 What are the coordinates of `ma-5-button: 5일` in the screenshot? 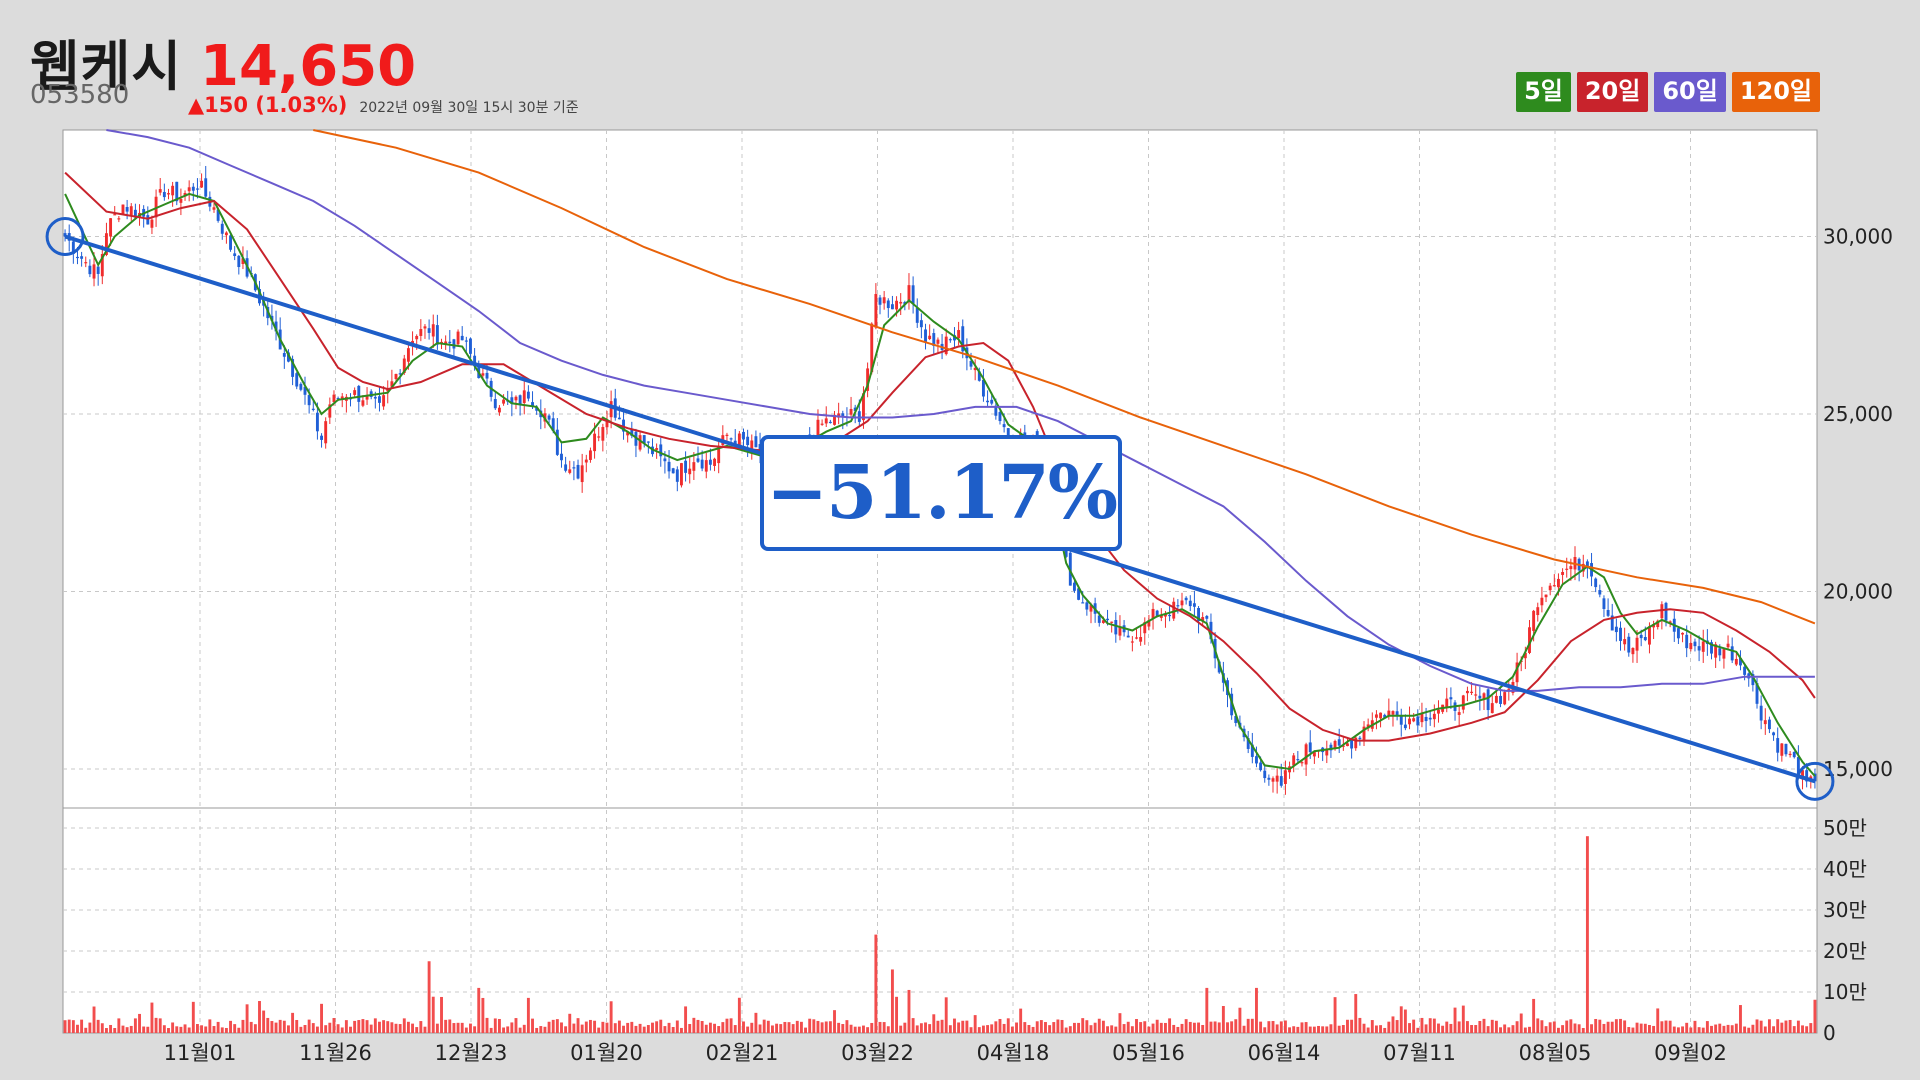 It's located at (1543, 92).